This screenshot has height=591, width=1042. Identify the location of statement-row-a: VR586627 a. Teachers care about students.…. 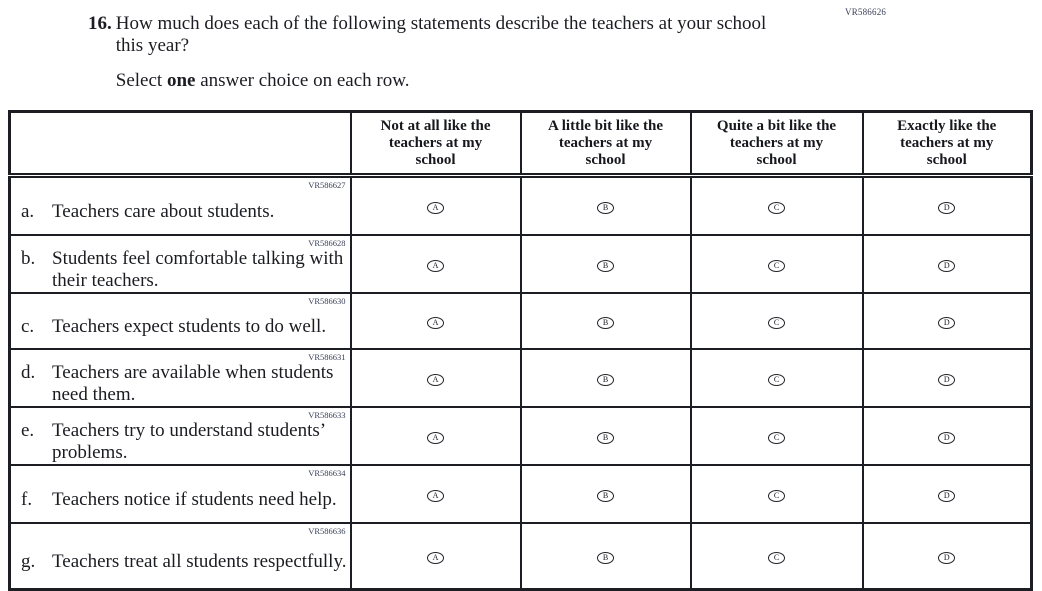
(520, 205).